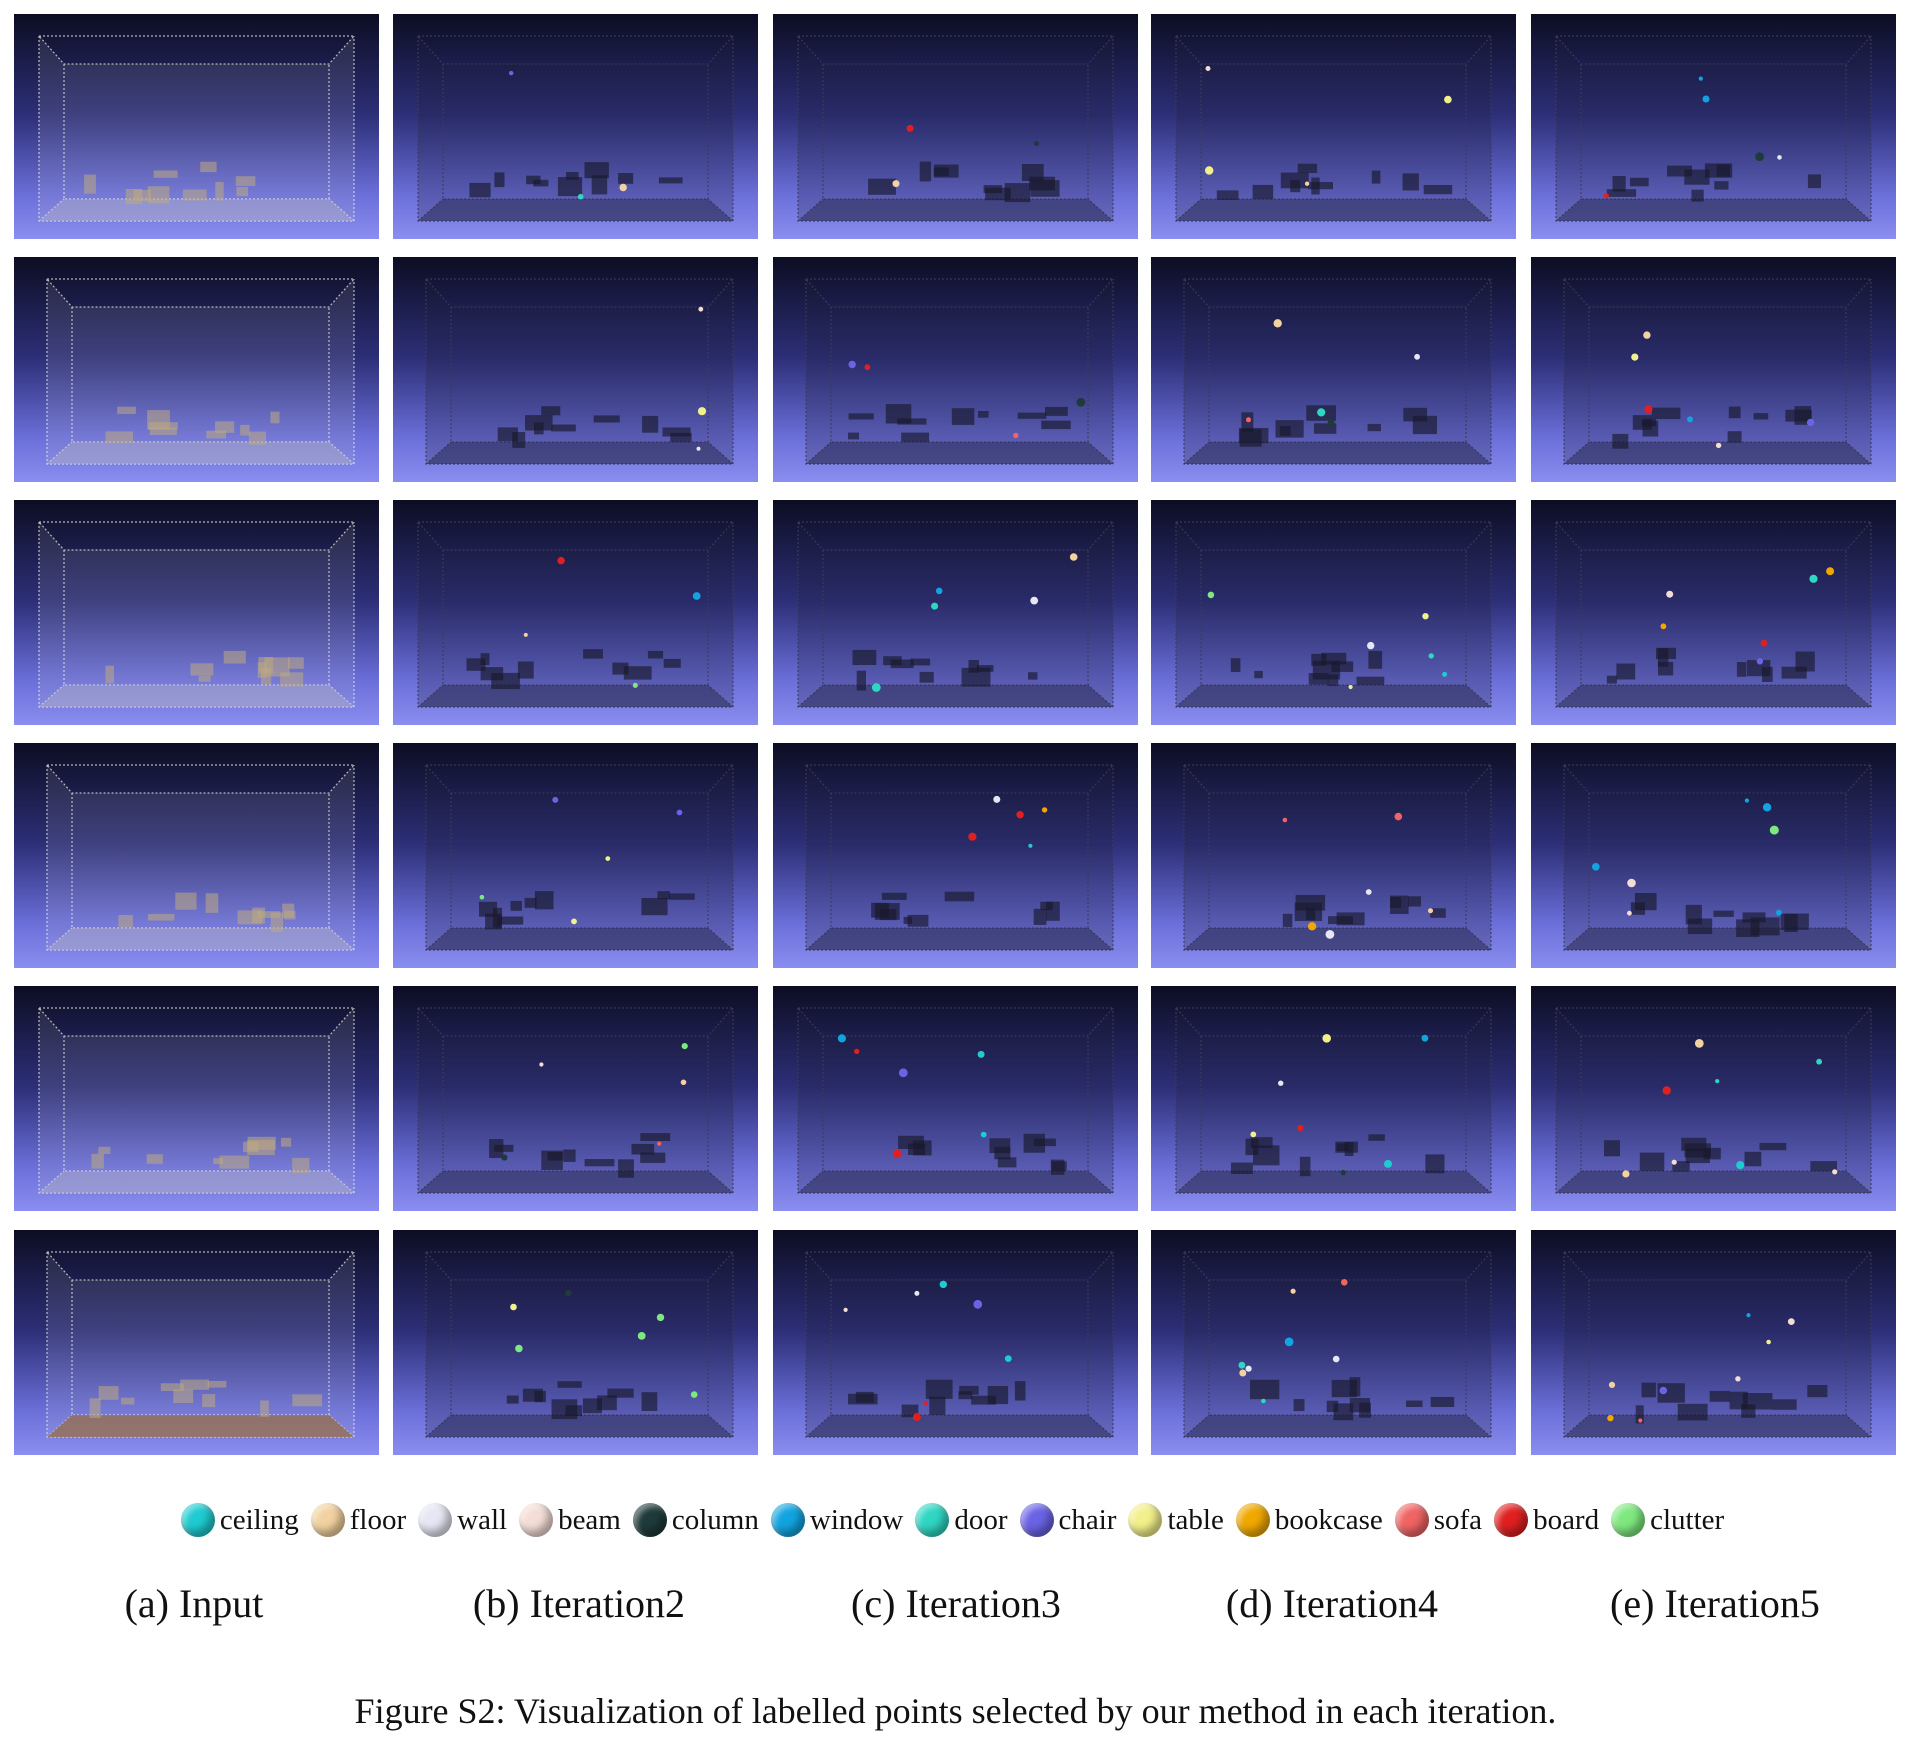 This screenshot has height=1747, width=1911. What do you see at coordinates (1067, 1520) in the screenshot?
I see `legend-item-chair: chair` at bounding box center [1067, 1520].